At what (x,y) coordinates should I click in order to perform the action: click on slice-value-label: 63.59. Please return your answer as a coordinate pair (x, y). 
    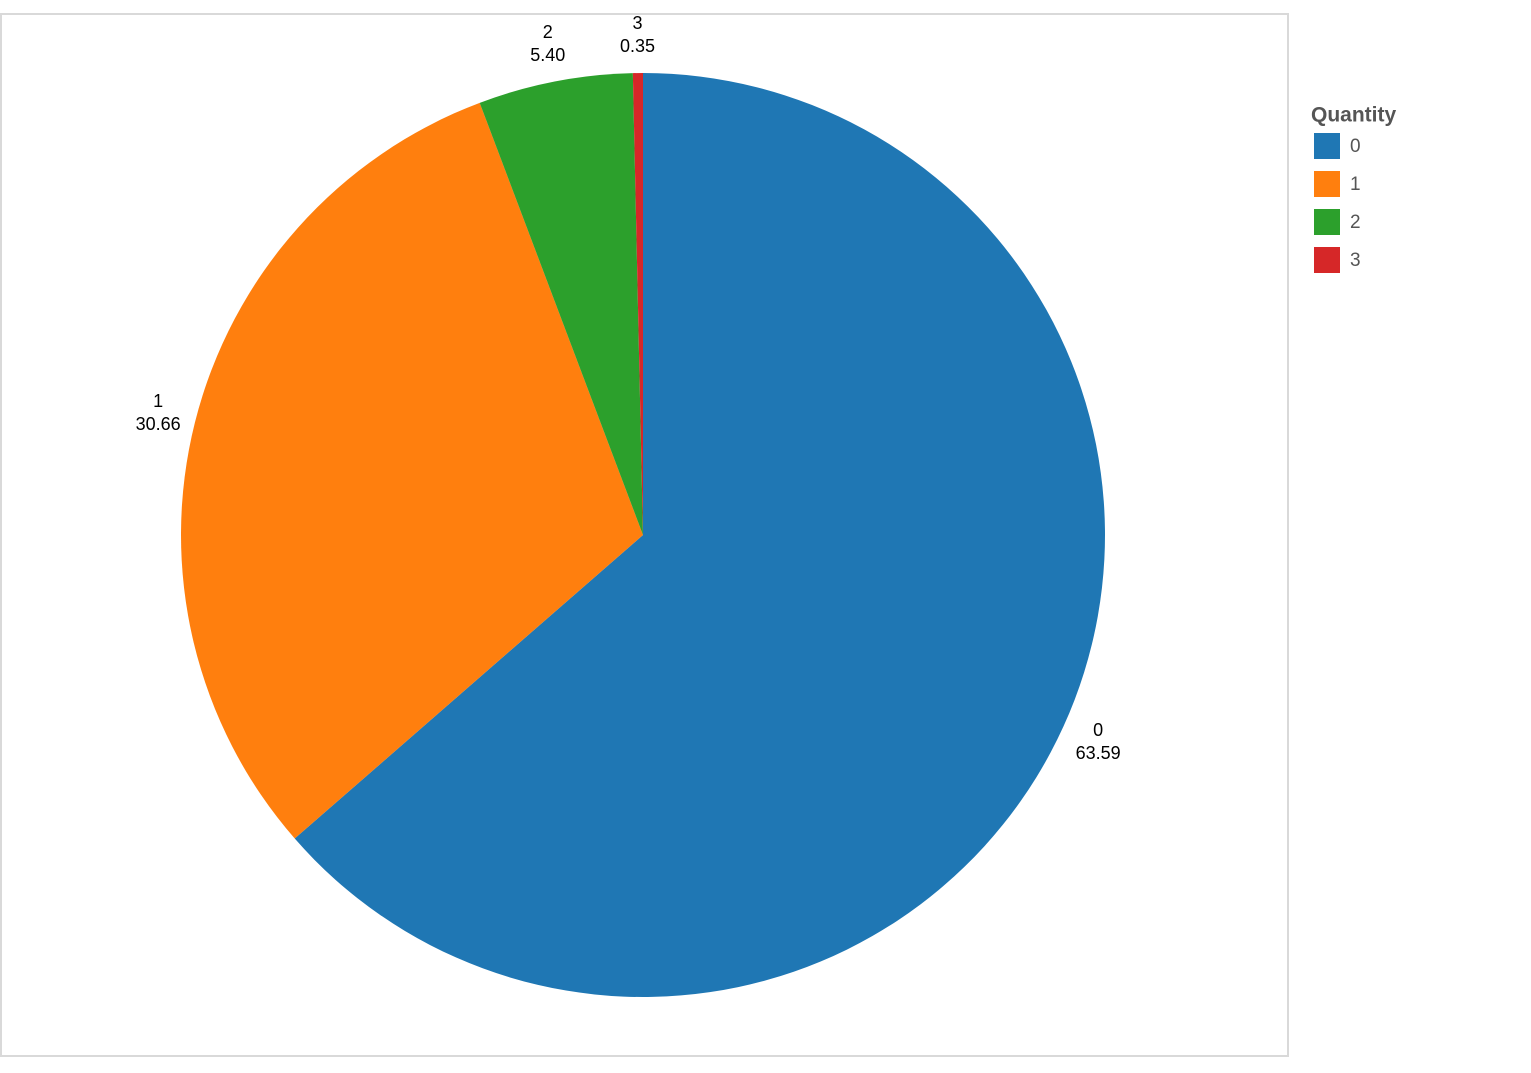
    Looking at the image, I should click on (1098, 753).